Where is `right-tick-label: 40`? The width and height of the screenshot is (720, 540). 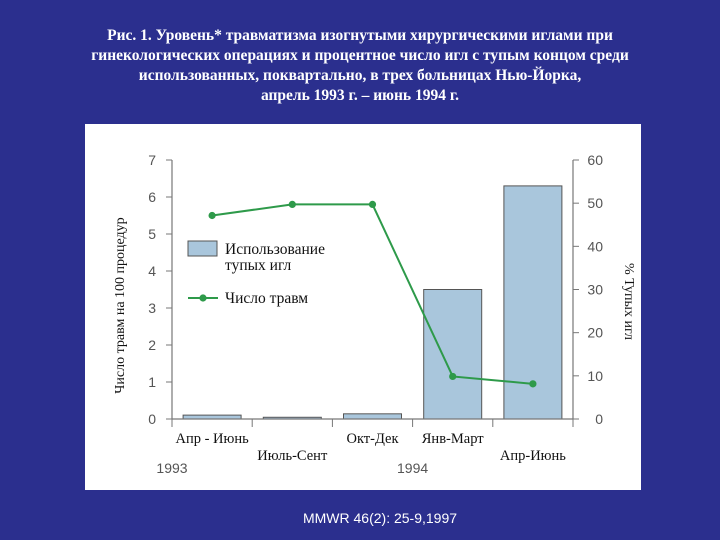
right-tick-label: 40 is located at coordinates (595, 246).